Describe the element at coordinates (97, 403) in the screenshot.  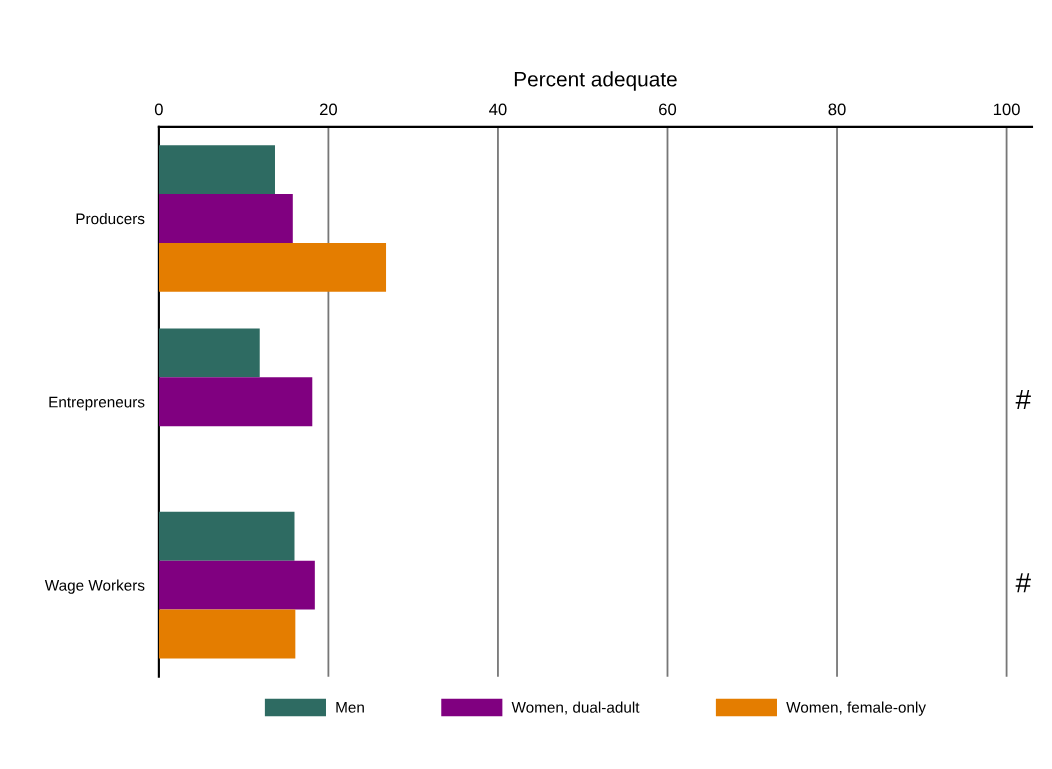
I see `y-tick-label: Entrepreneurs` at that location.